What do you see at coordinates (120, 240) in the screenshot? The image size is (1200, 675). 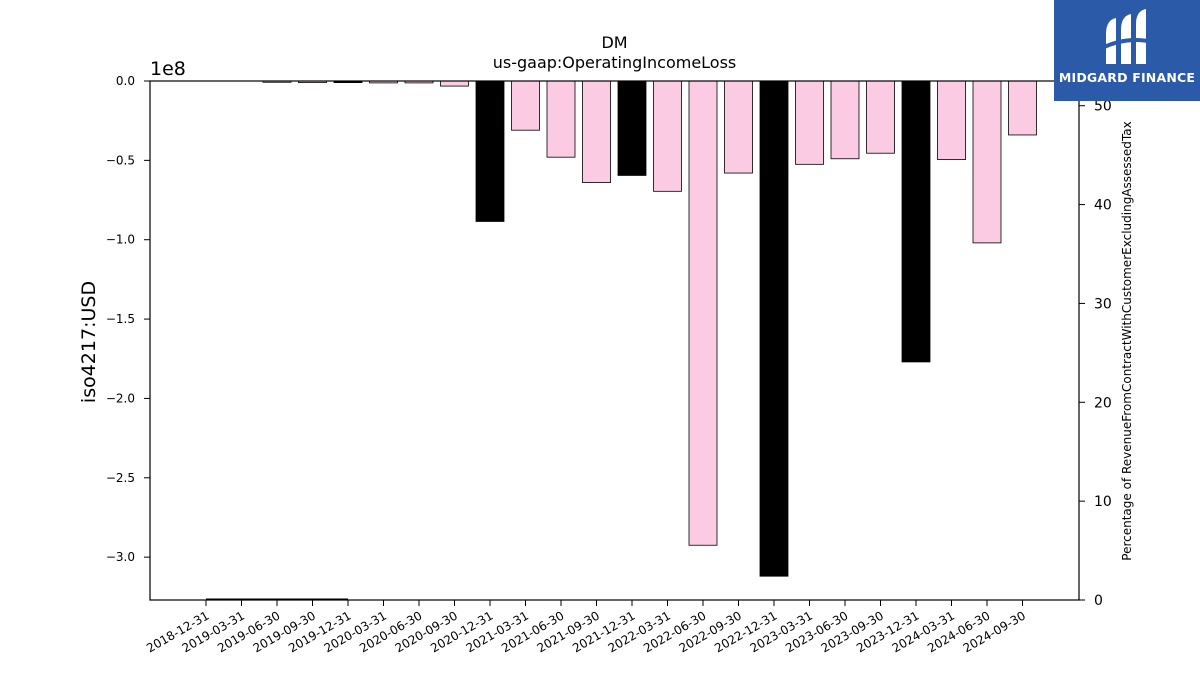 I see `y-tick-label: −1.0` at bounding box center [120, 240].